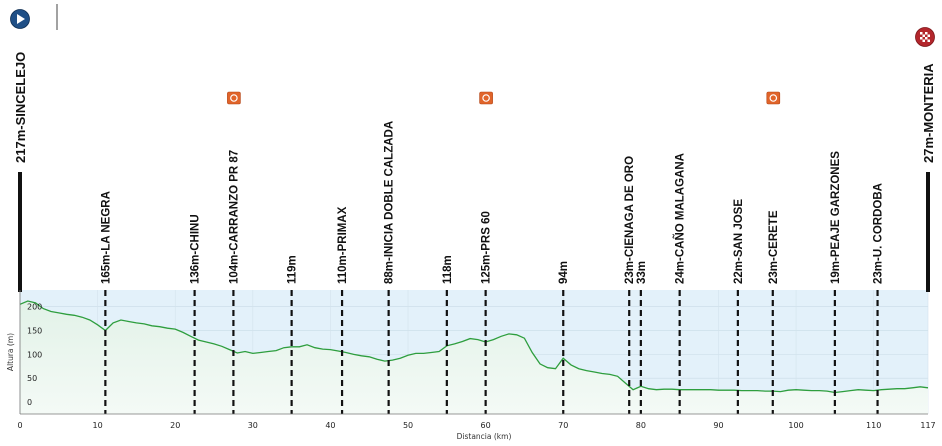  What do you see at coordinates (739, 241) in the screenshot?
I see `waypoint-label: 22m-SAN JOSE` at bounding box center [739, 241].